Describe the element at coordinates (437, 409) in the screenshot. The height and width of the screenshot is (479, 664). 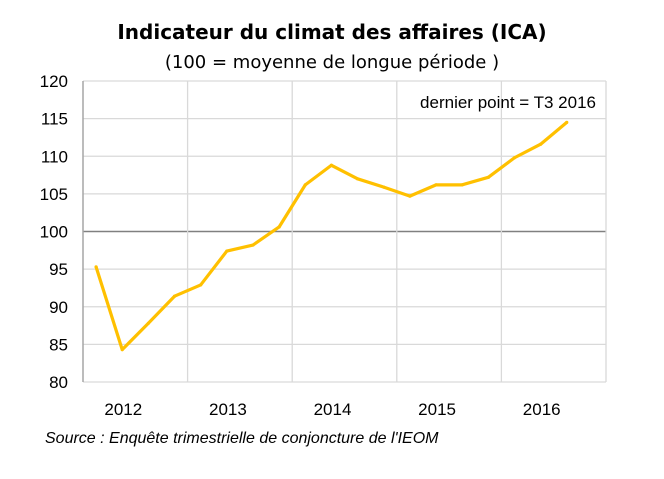
I see `x-tick-label: 2015` at that location.